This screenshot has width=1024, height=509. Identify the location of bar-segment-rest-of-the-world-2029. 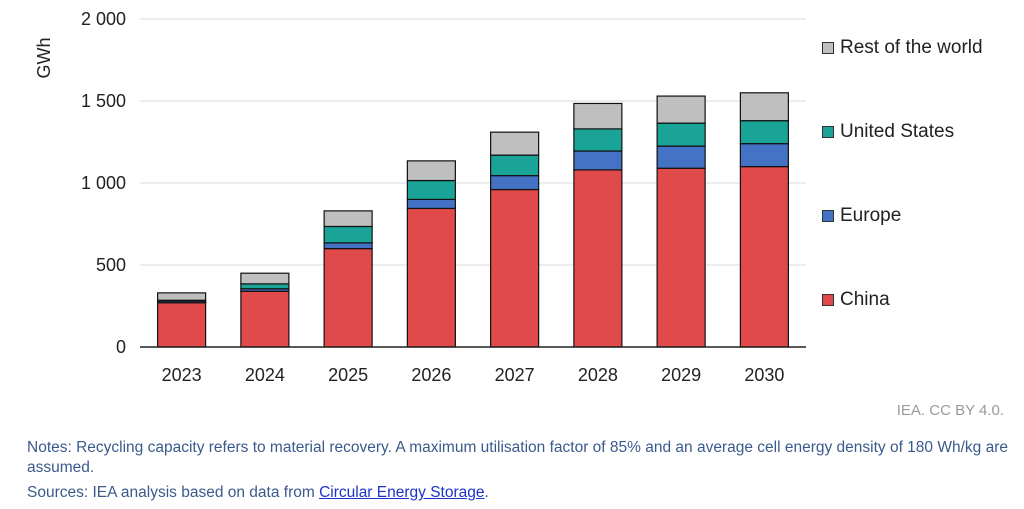
(681, 109).